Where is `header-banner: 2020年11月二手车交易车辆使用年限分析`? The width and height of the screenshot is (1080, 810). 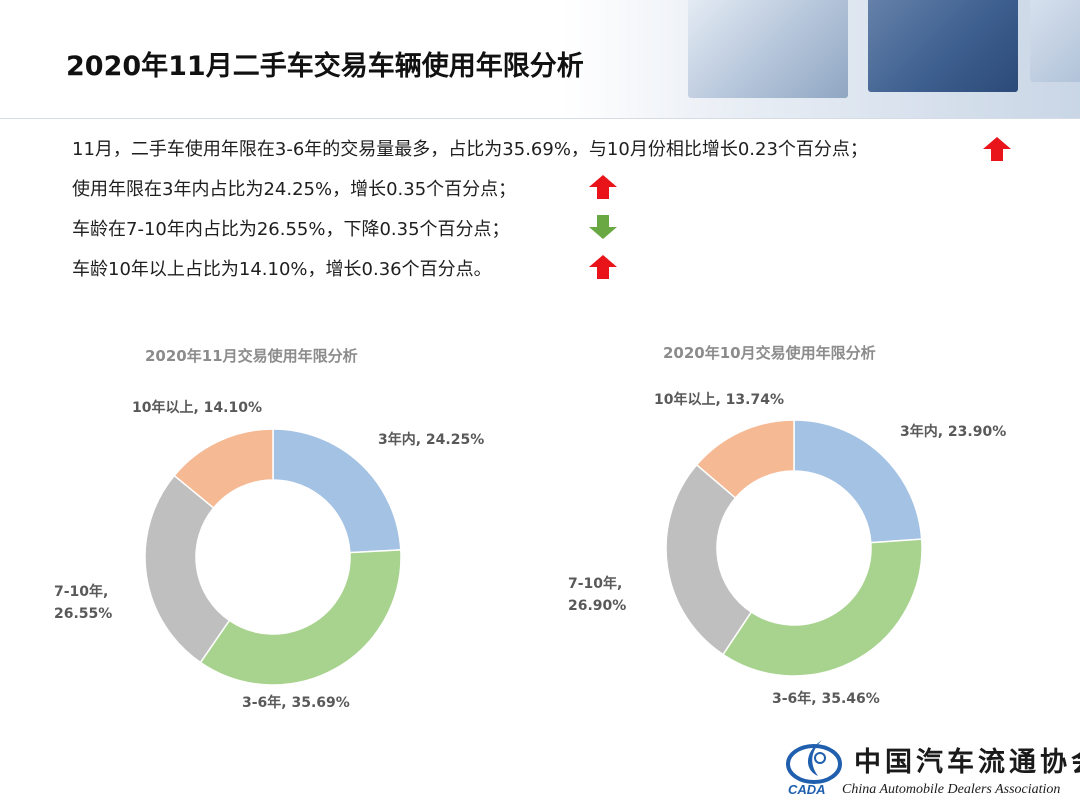 header-banner: 2020年11月二手车交易车辆使用年限分析 is located at coordinates (540, 59).